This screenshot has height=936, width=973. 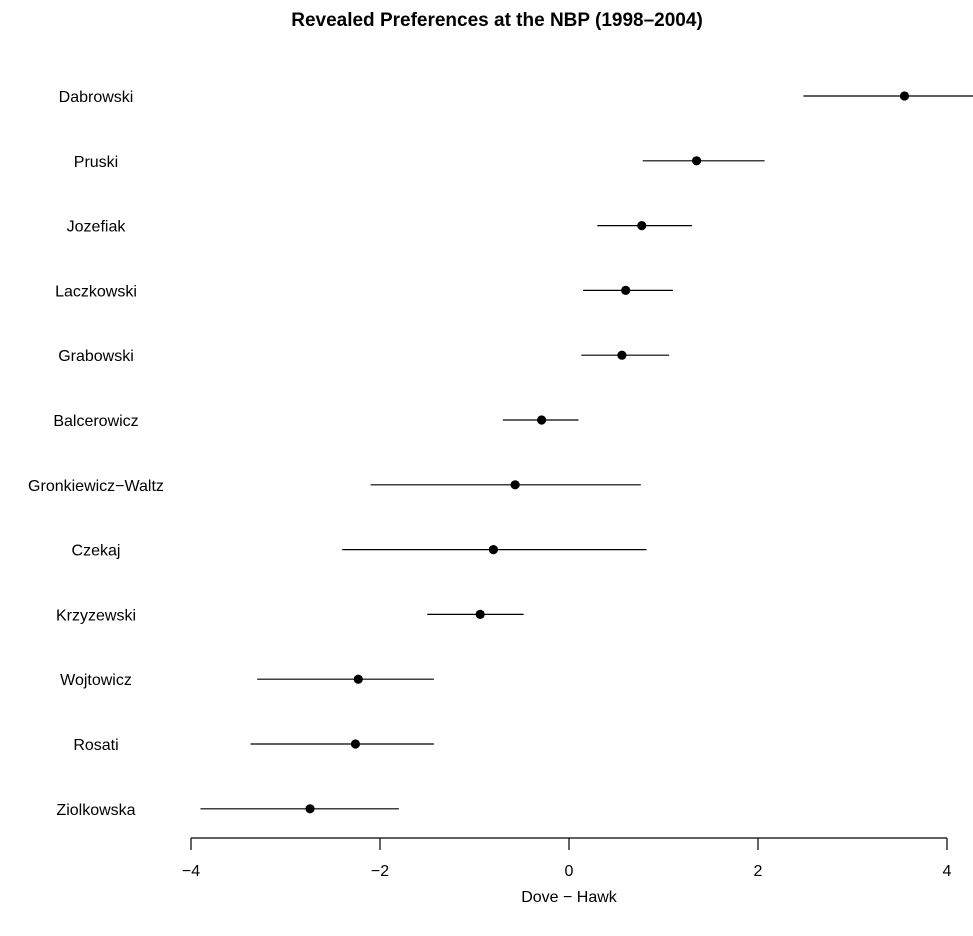 I want to click on estimate-row: Laczkowski, so click(x=364, y=291).